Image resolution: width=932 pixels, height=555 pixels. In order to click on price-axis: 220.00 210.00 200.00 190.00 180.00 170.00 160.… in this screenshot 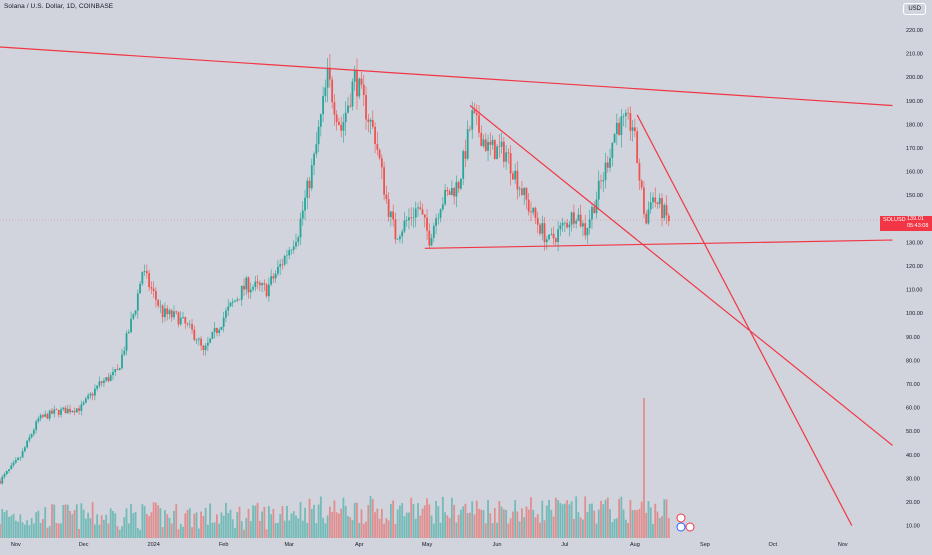, I will do `click(914, 279)`.